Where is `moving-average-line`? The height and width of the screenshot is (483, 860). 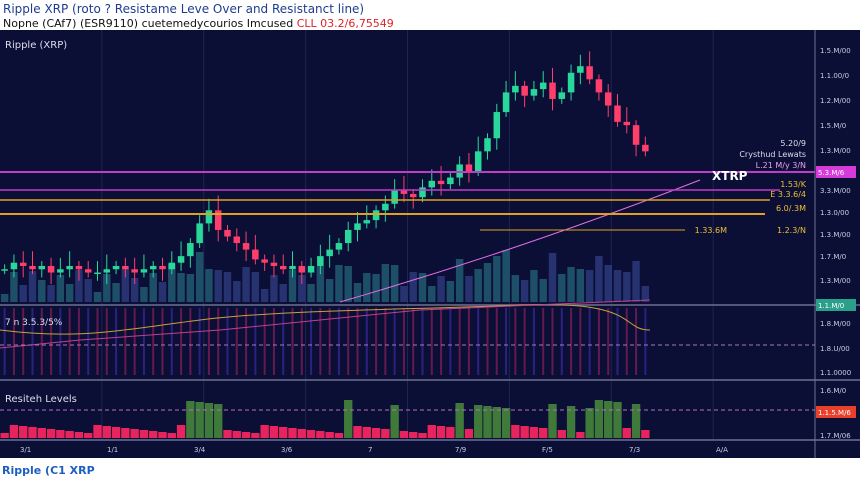 moving-average-line is located at coordinates (520, 241).